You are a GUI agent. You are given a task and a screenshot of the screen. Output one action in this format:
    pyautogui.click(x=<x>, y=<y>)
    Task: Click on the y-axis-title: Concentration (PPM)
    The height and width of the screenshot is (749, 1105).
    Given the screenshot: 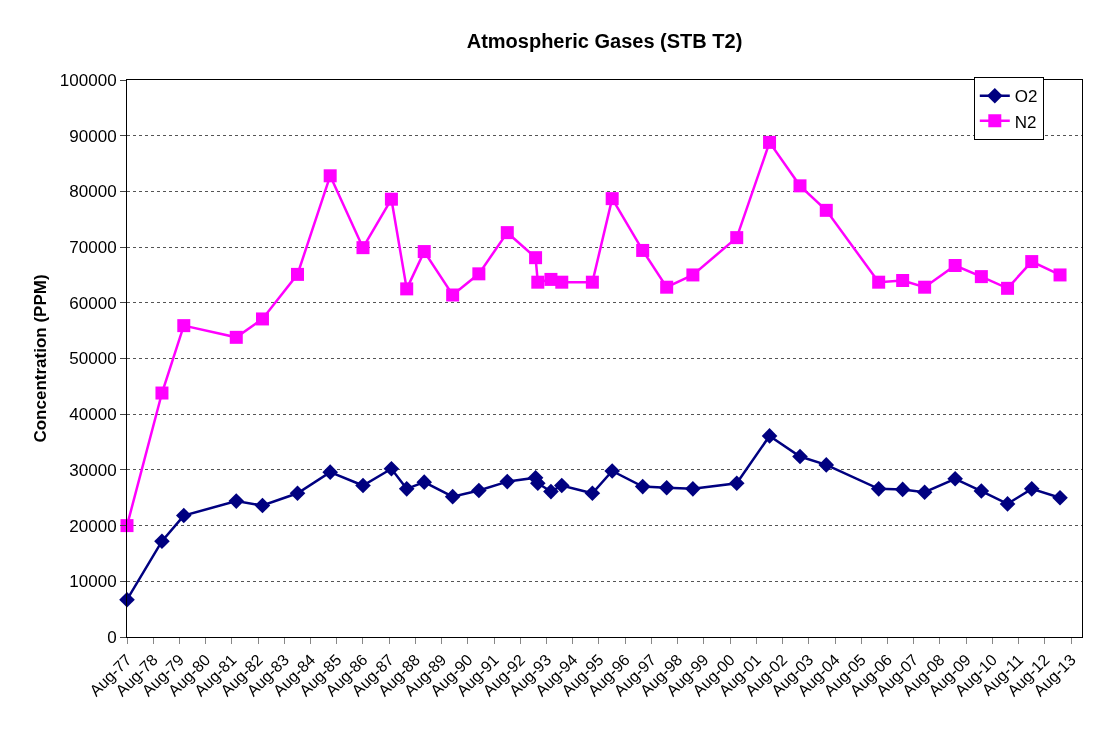 What is the action you would take?
    pyautogui.click(x=41, y=358)
    